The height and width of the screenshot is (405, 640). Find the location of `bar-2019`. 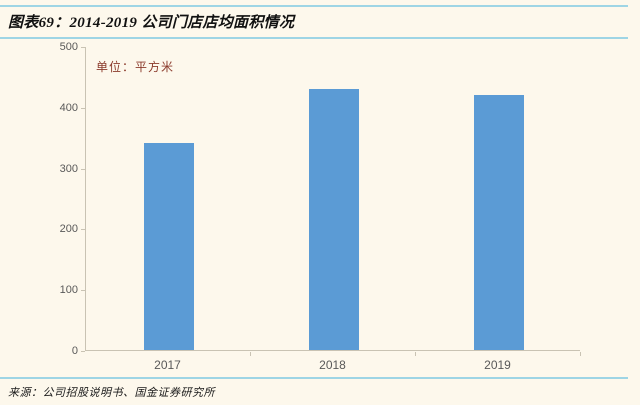

bar-2019 is located at coordinates (498, 222).